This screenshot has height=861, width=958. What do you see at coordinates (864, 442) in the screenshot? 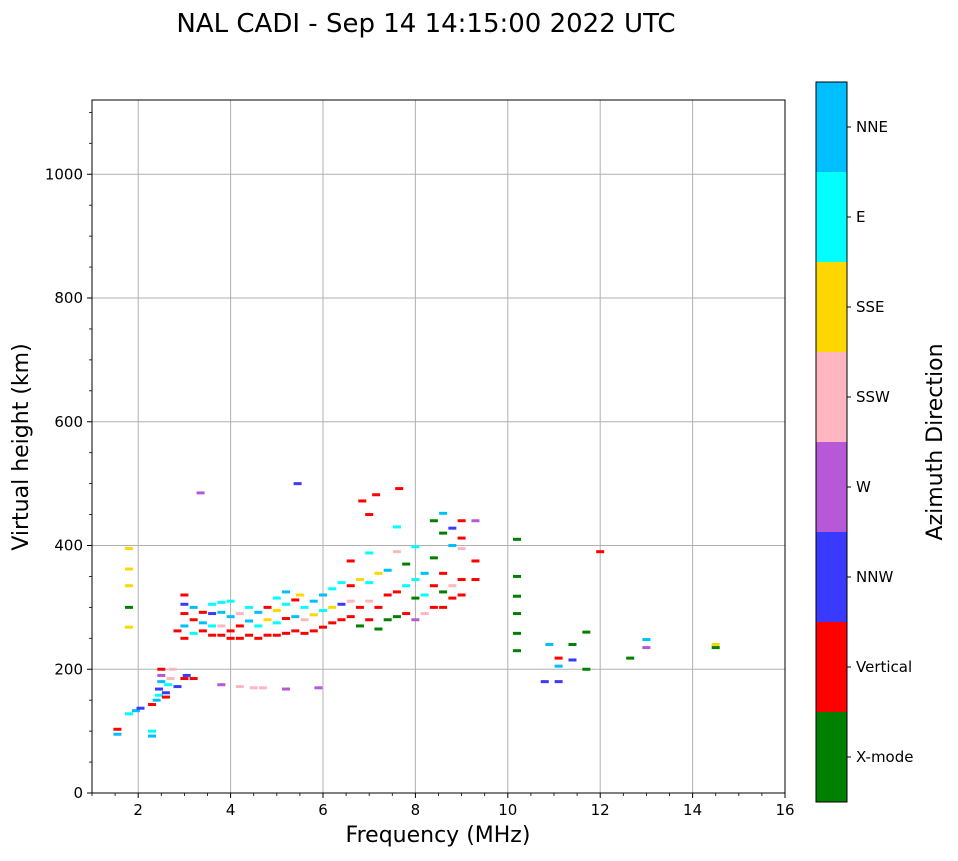
I see `colorbar: X-mode Vertical NNW W SSW SSE E NNE` at bounding box center [864, 442].